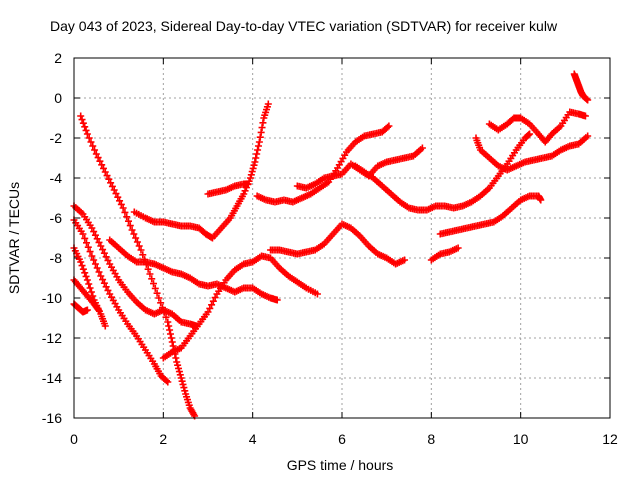 The image size is (640, 480). What do you see at coordinates (52, 338) in the screenshot?
I see `y-tick-label: -12` at bounding box center [52, 338].